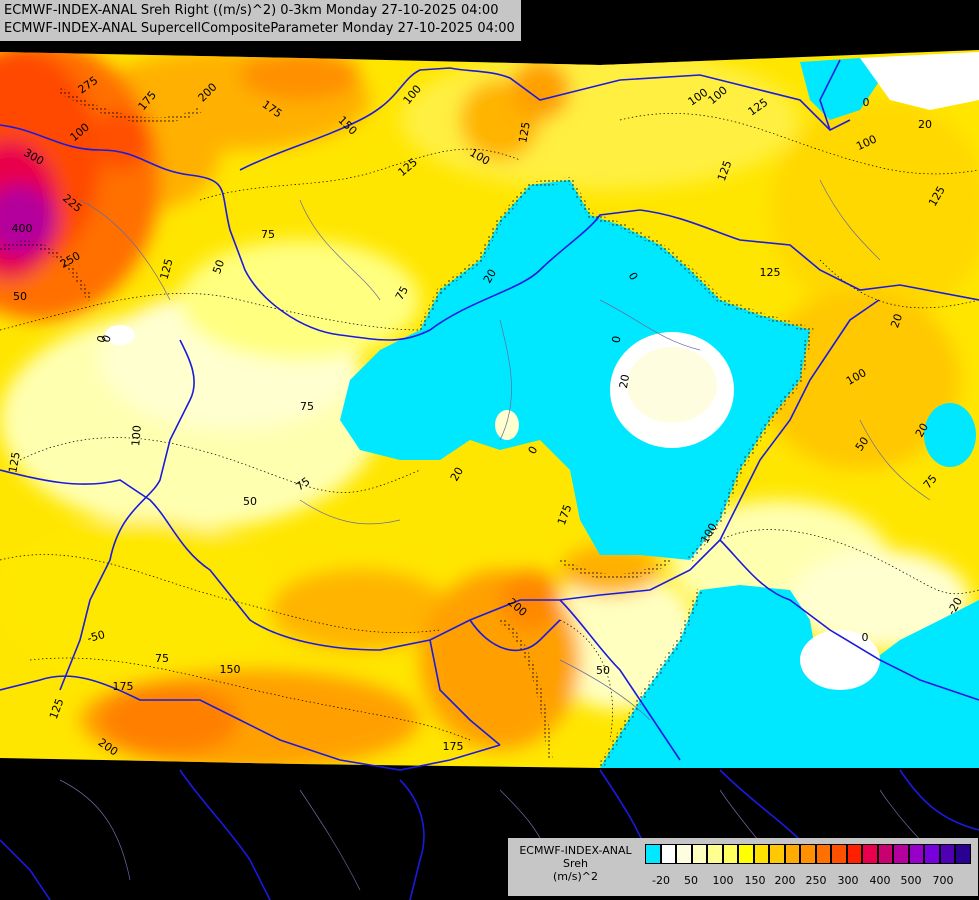  I want to click on contour-label: 100, so click(136, 436).